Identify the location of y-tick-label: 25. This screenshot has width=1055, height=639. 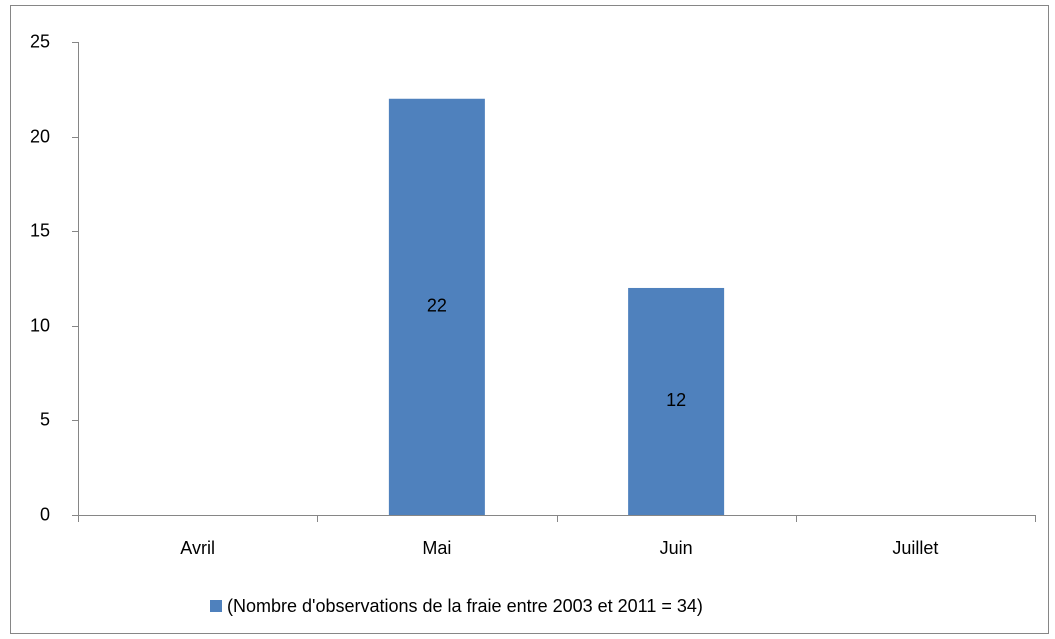
(40, 41).